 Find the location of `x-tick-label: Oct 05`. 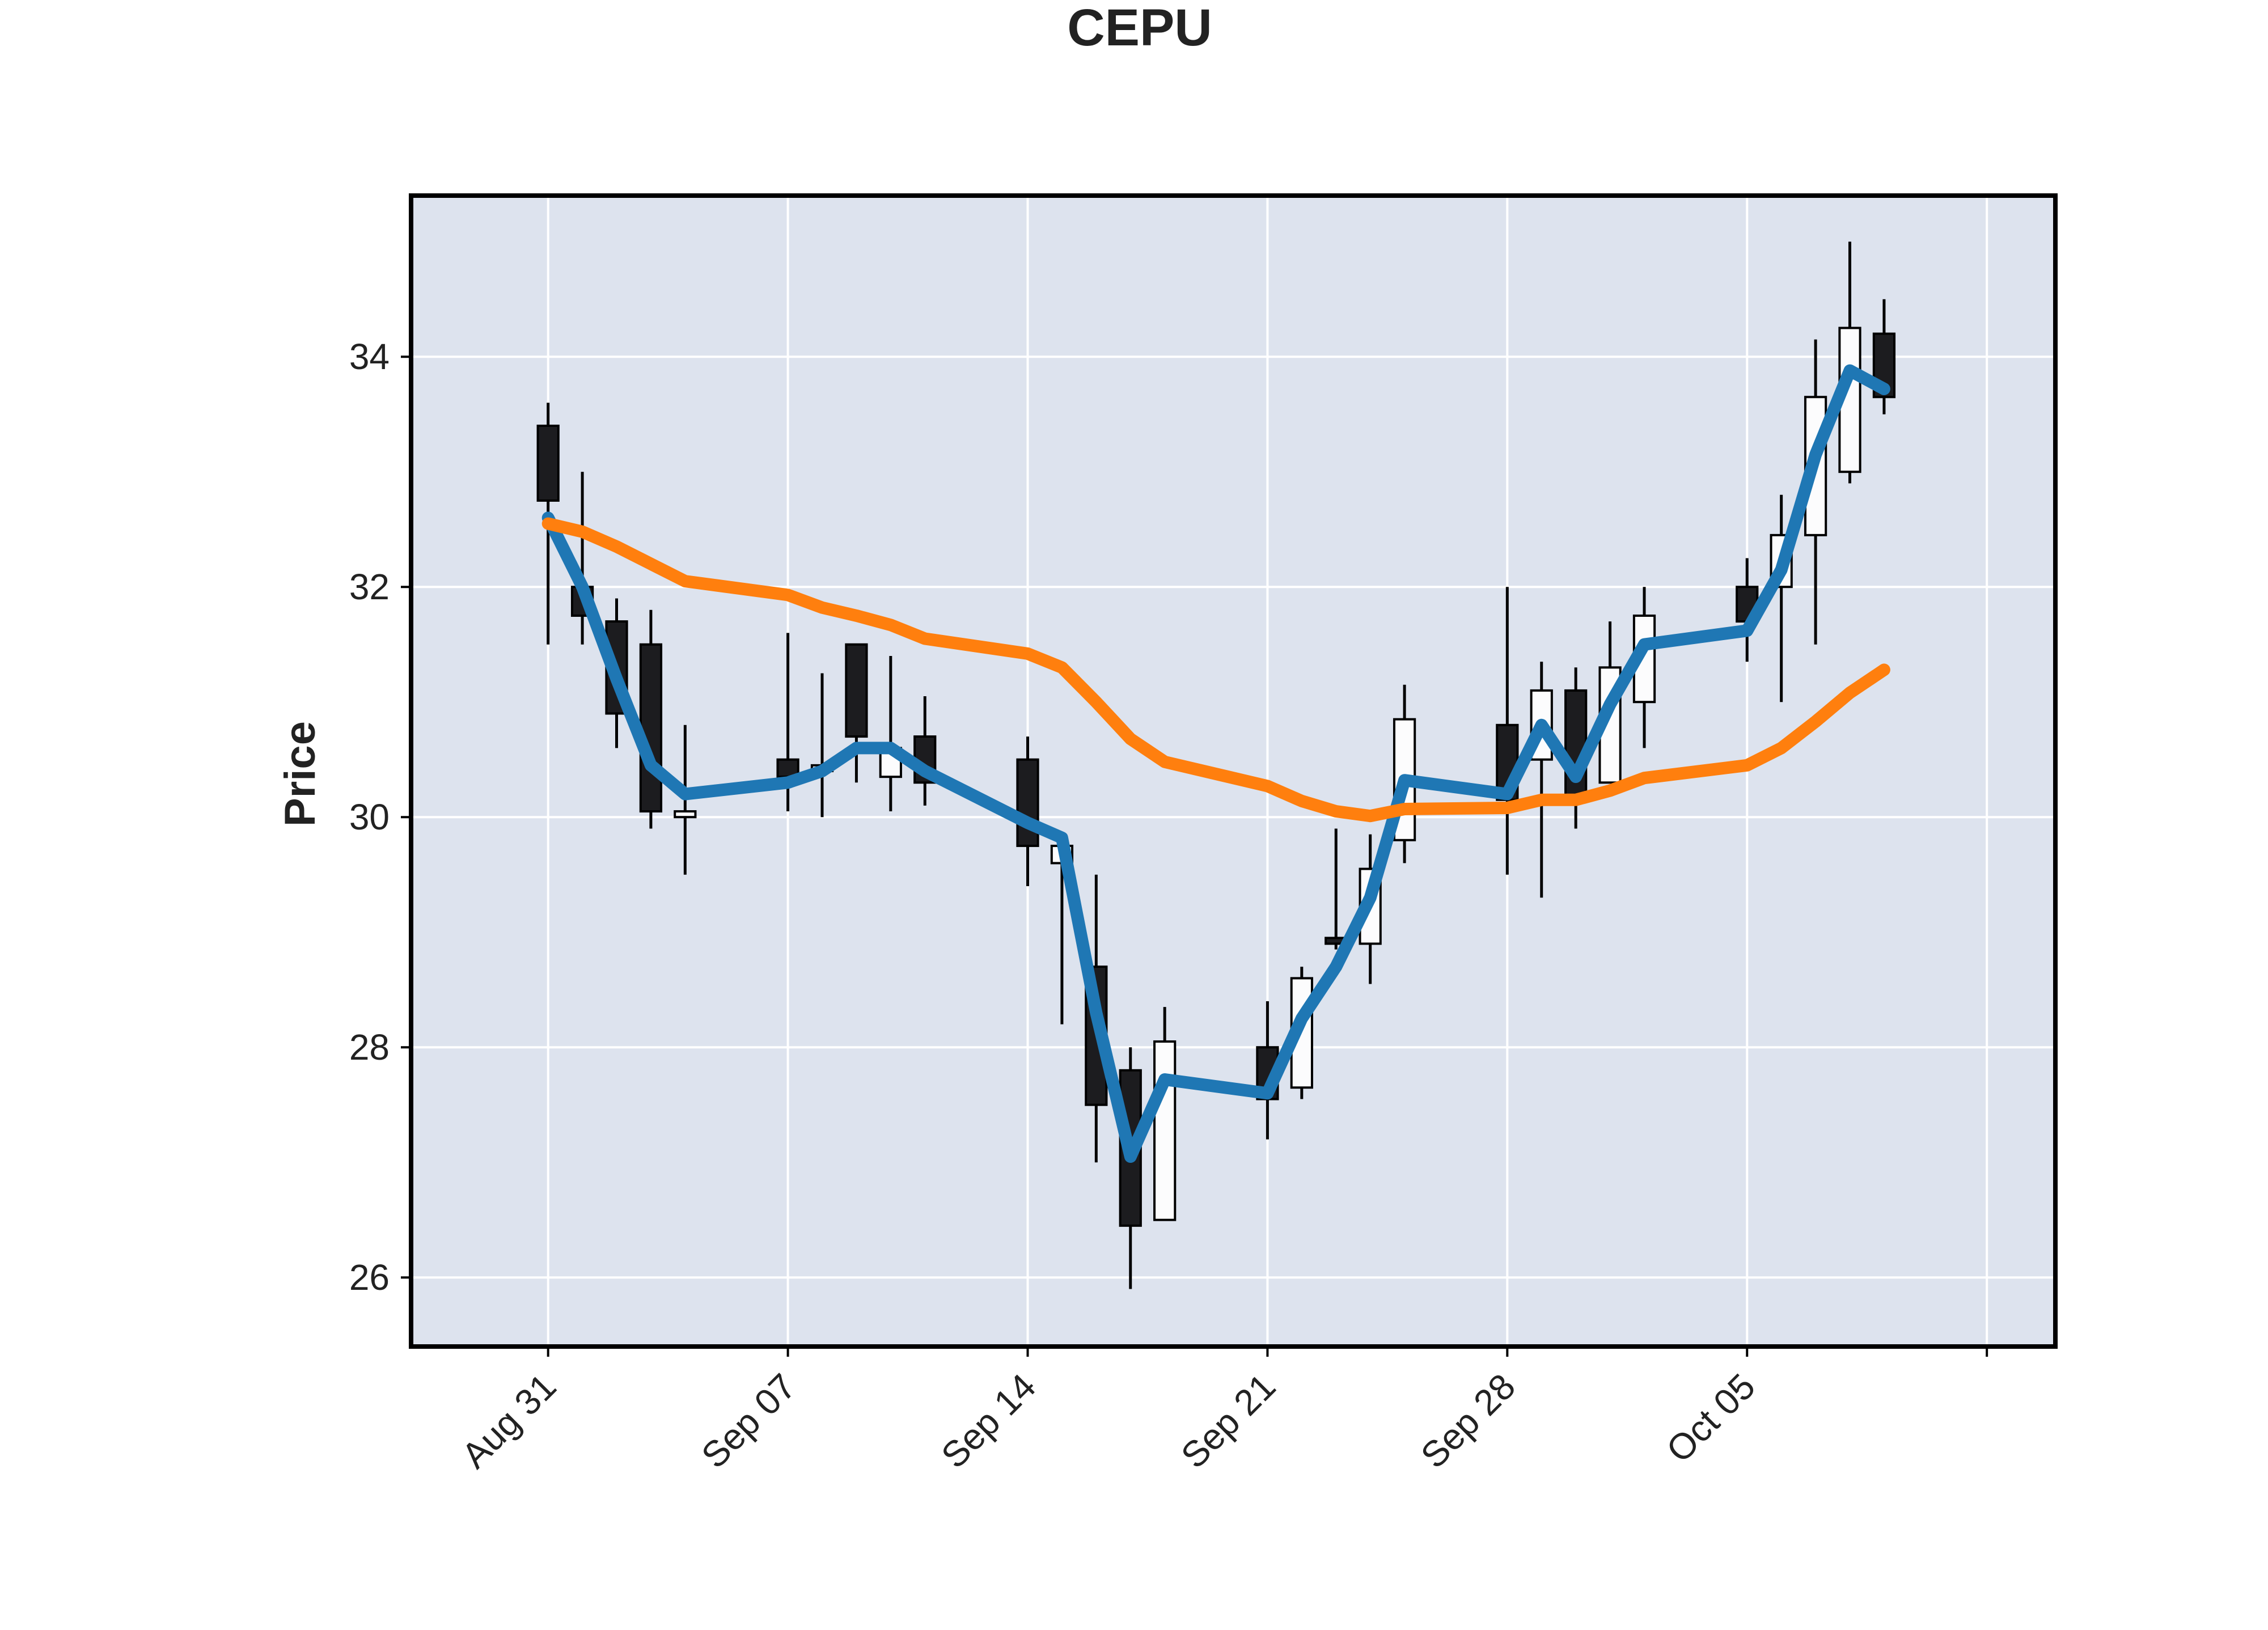

x-tick-label: Oct 05 is located at coordinates (1710, 1418).